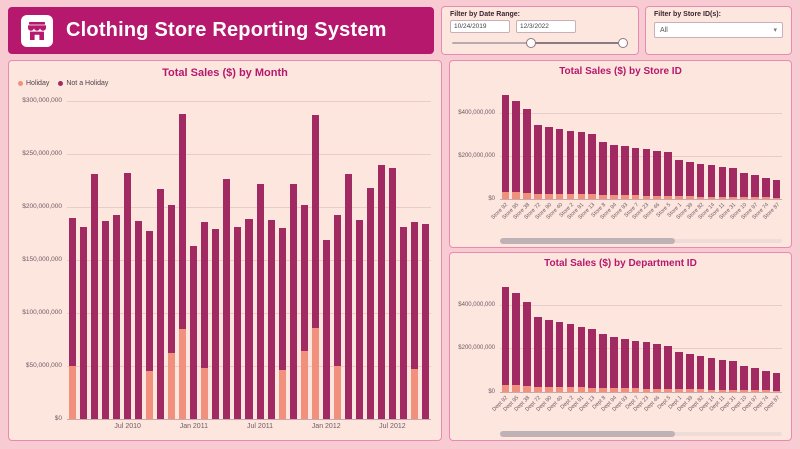  What do you see at coordinates (540, 43) in the screenshot?
I see `date-range-slider` at bounding box center [540, 43].